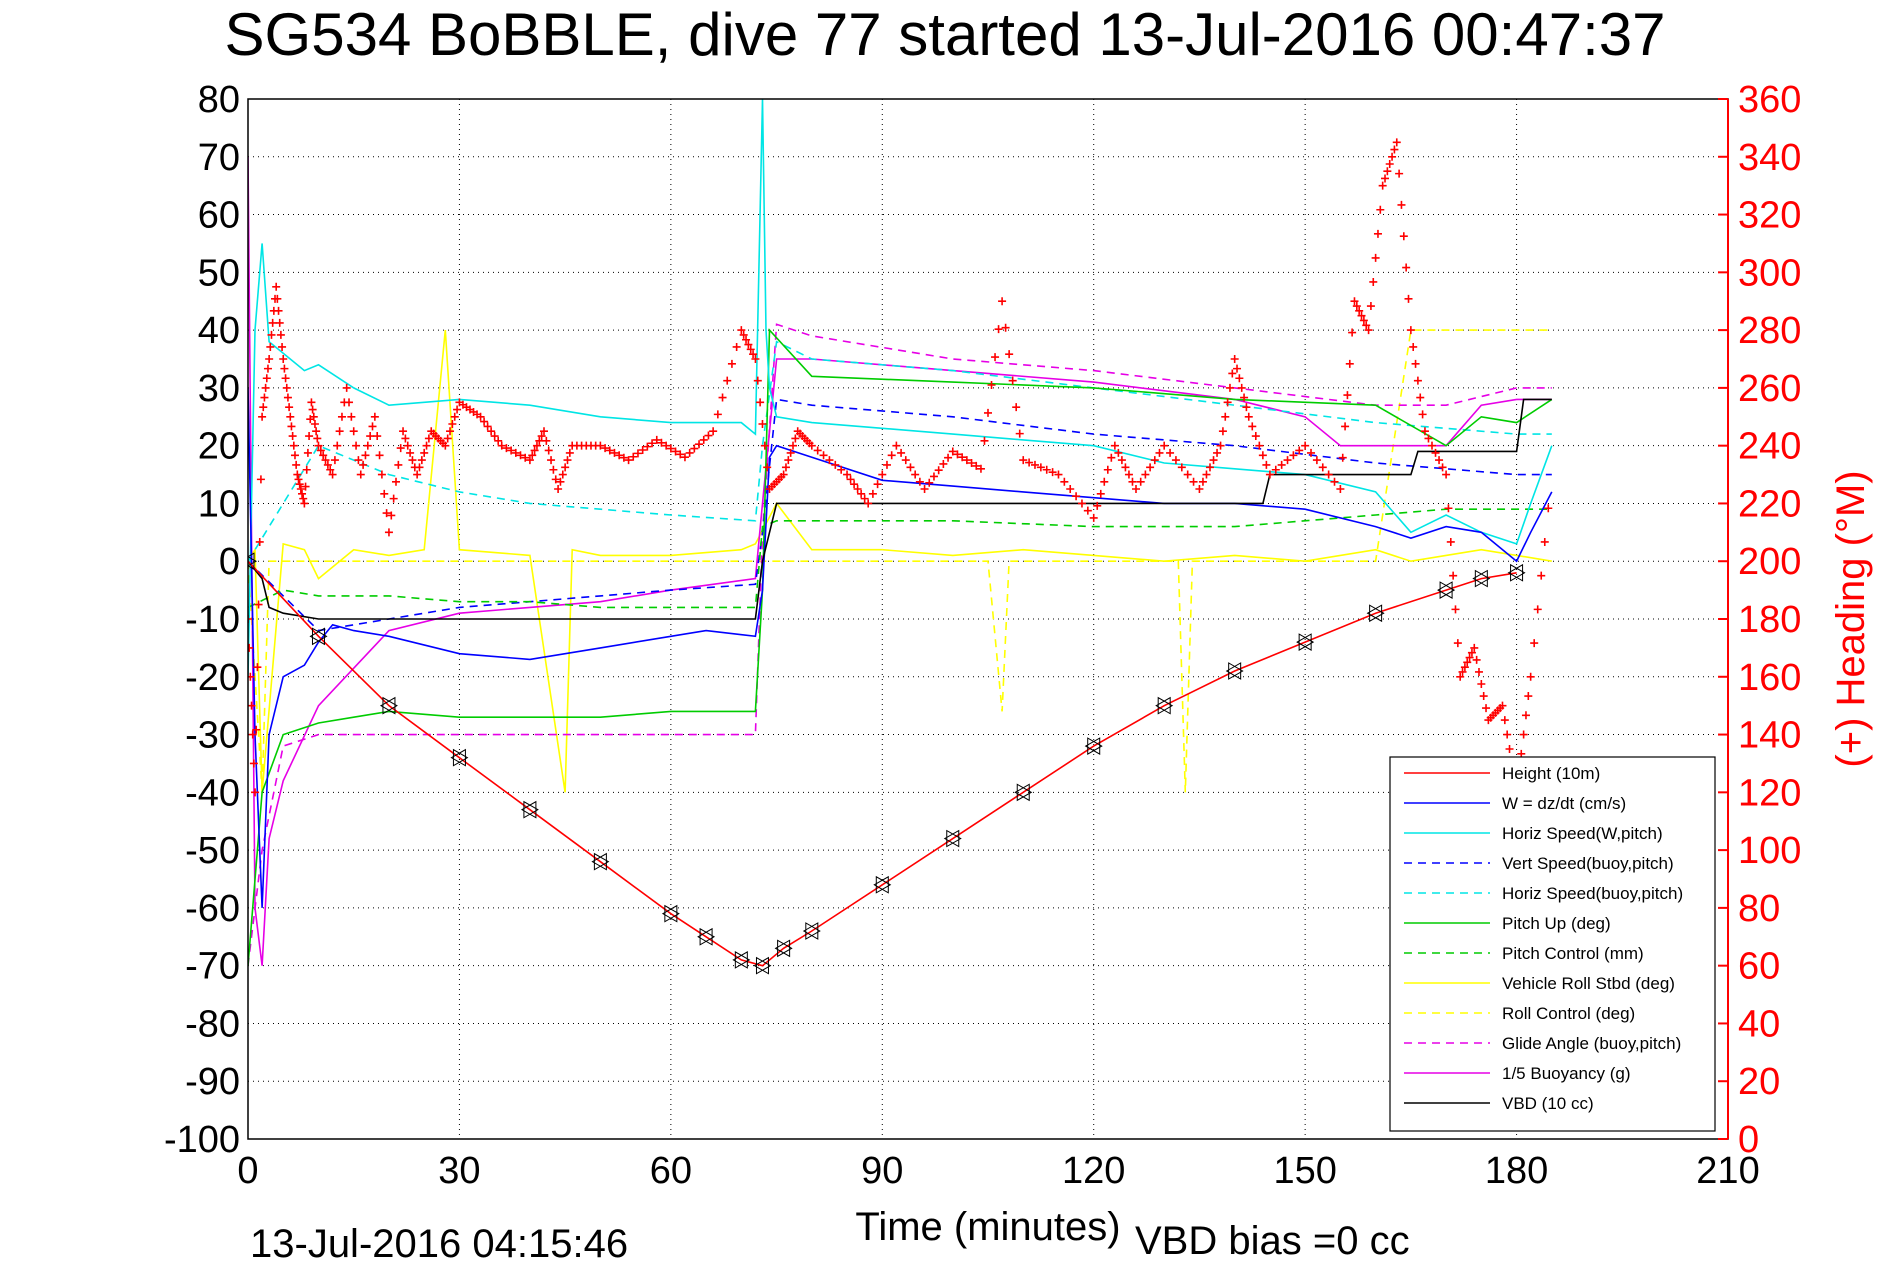  I want to click on y-tick-label: -40, so click(212, 793).